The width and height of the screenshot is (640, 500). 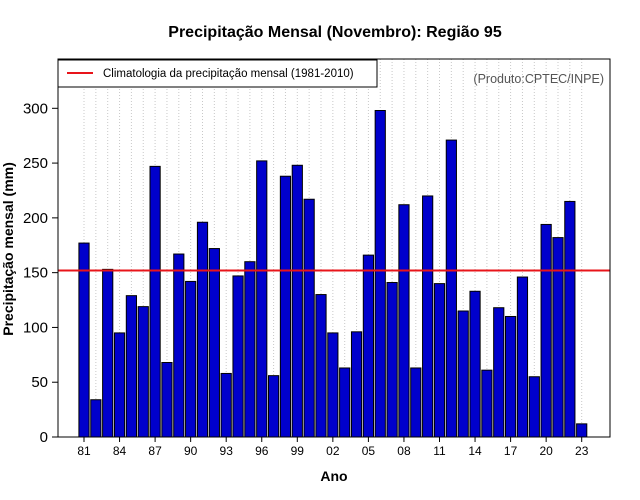 I want to click on bar-1986, so click(x=143, y=372).